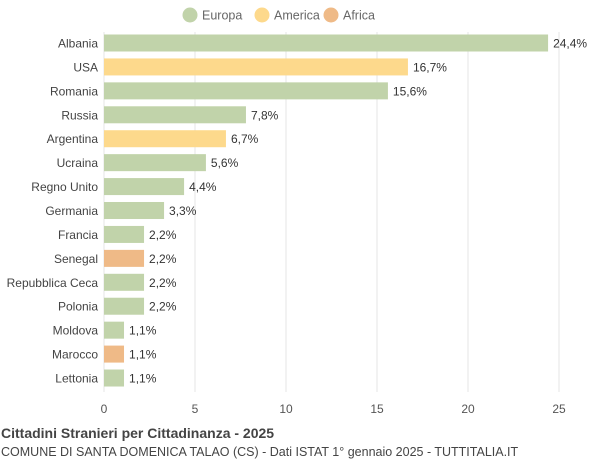 The image size is (600, 460). I want to click on data-label: 4,4%, so click(203, 187).